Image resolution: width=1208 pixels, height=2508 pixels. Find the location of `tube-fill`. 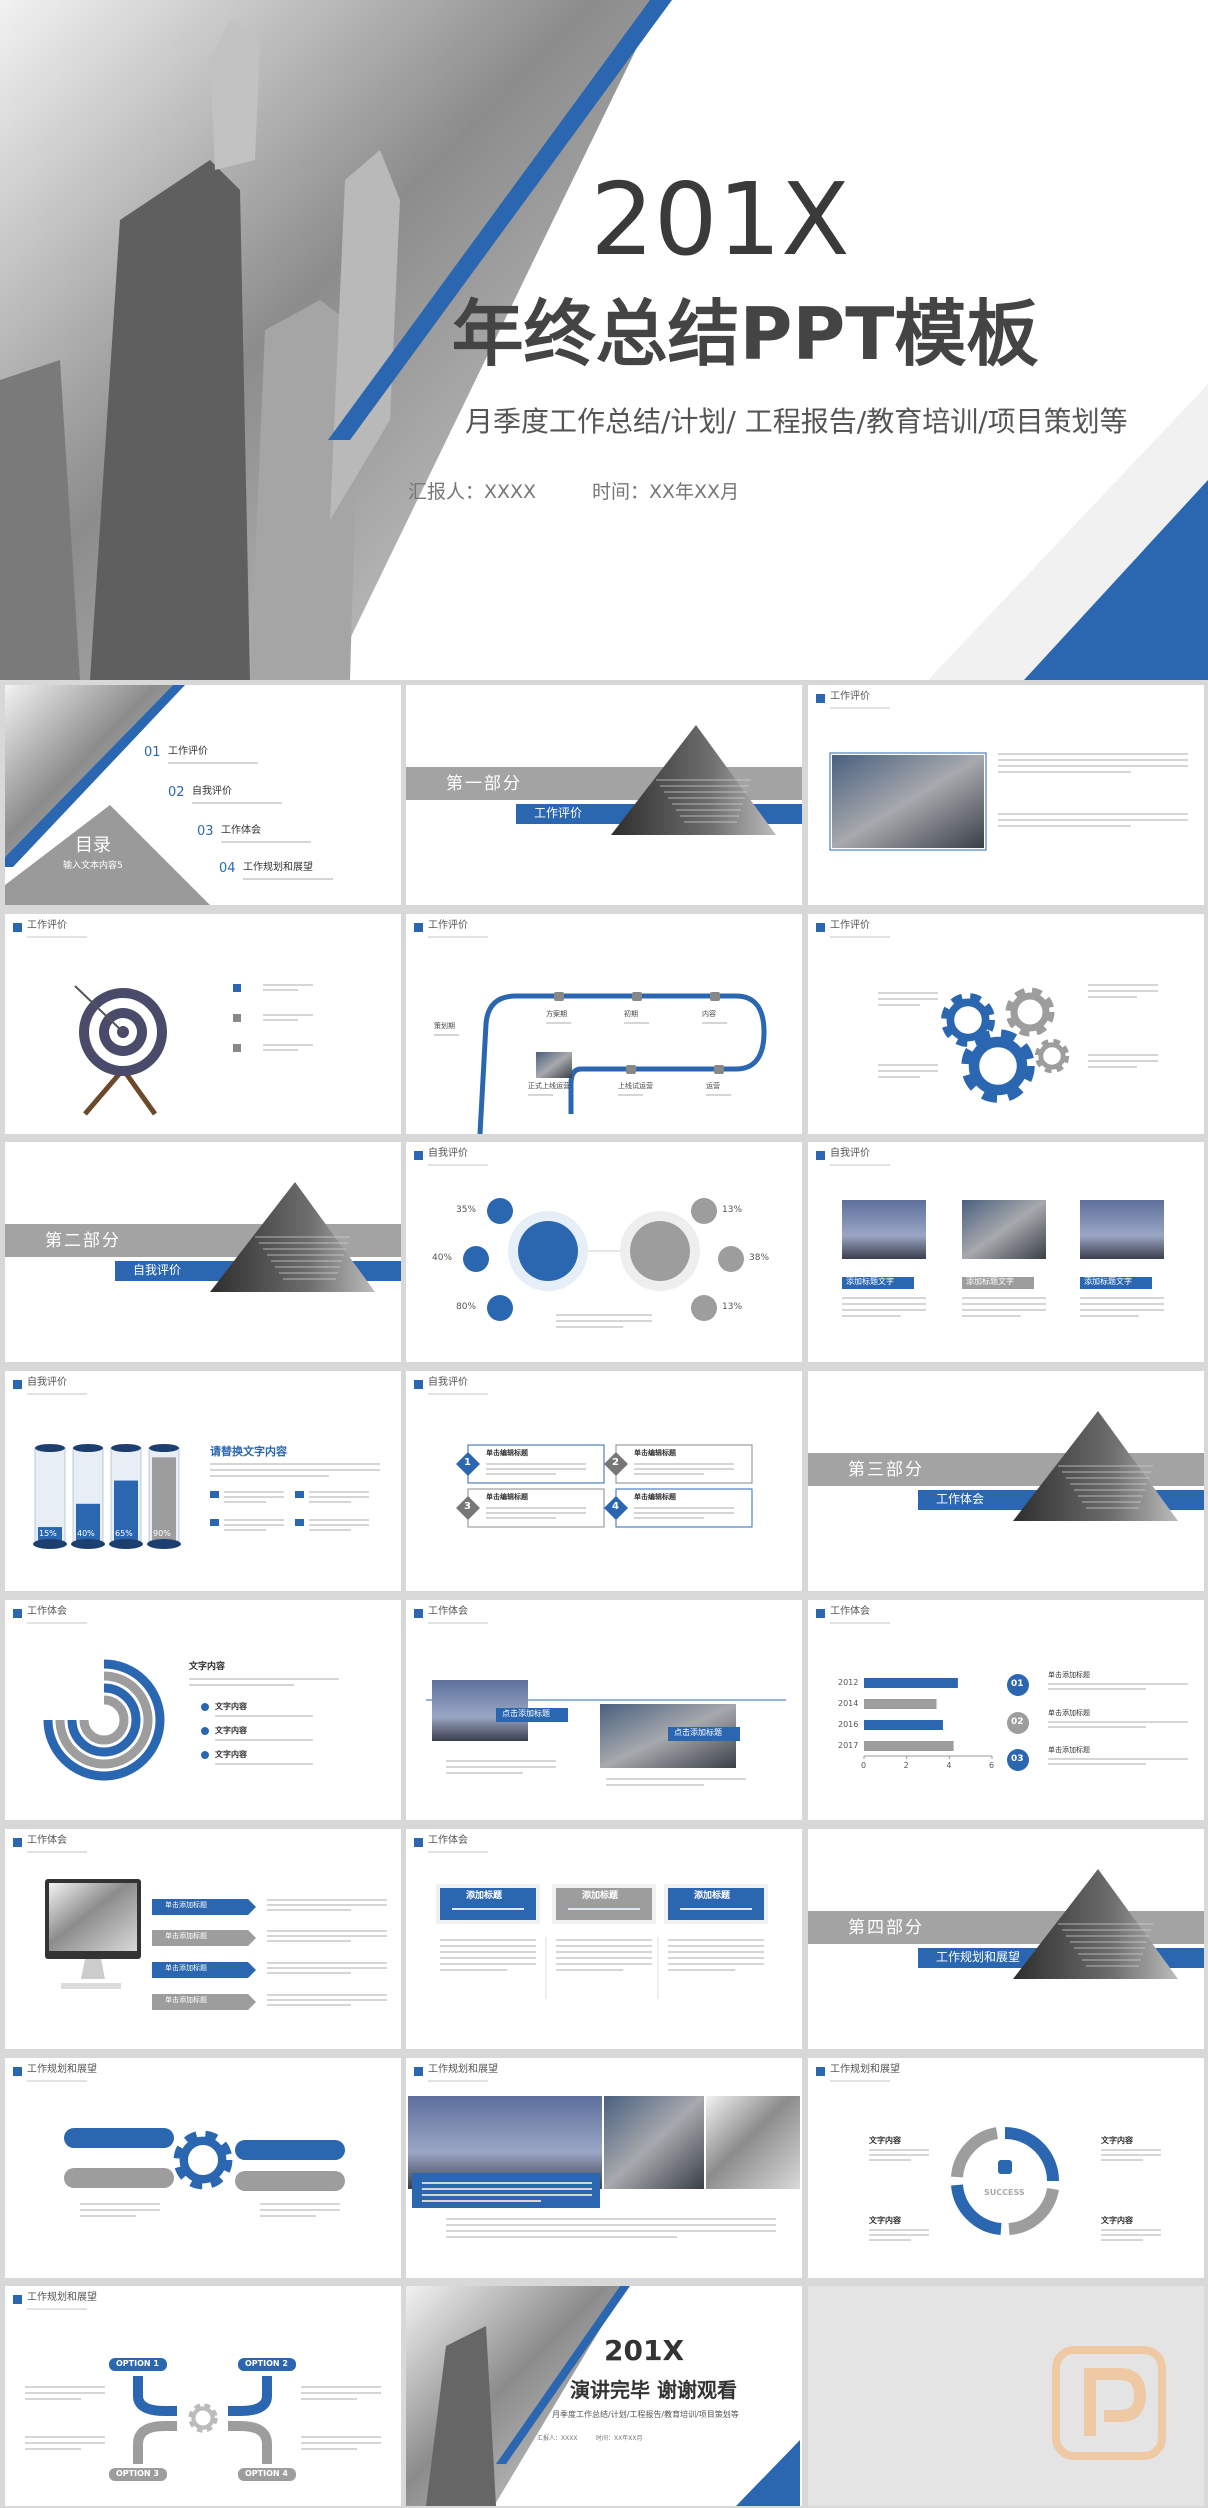

tube-fill is located at coordinates (164, 1499).